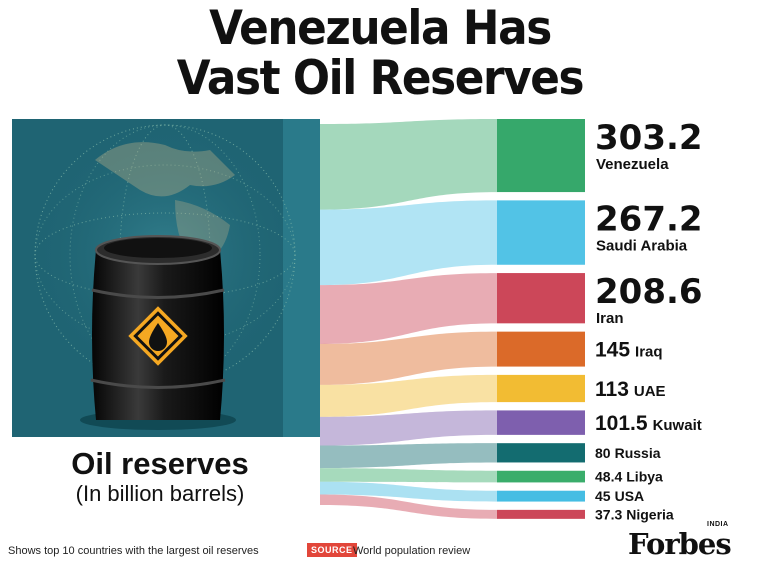 The image size is (760, 570). I want to click on category-label: Russia, so click(638, 453).